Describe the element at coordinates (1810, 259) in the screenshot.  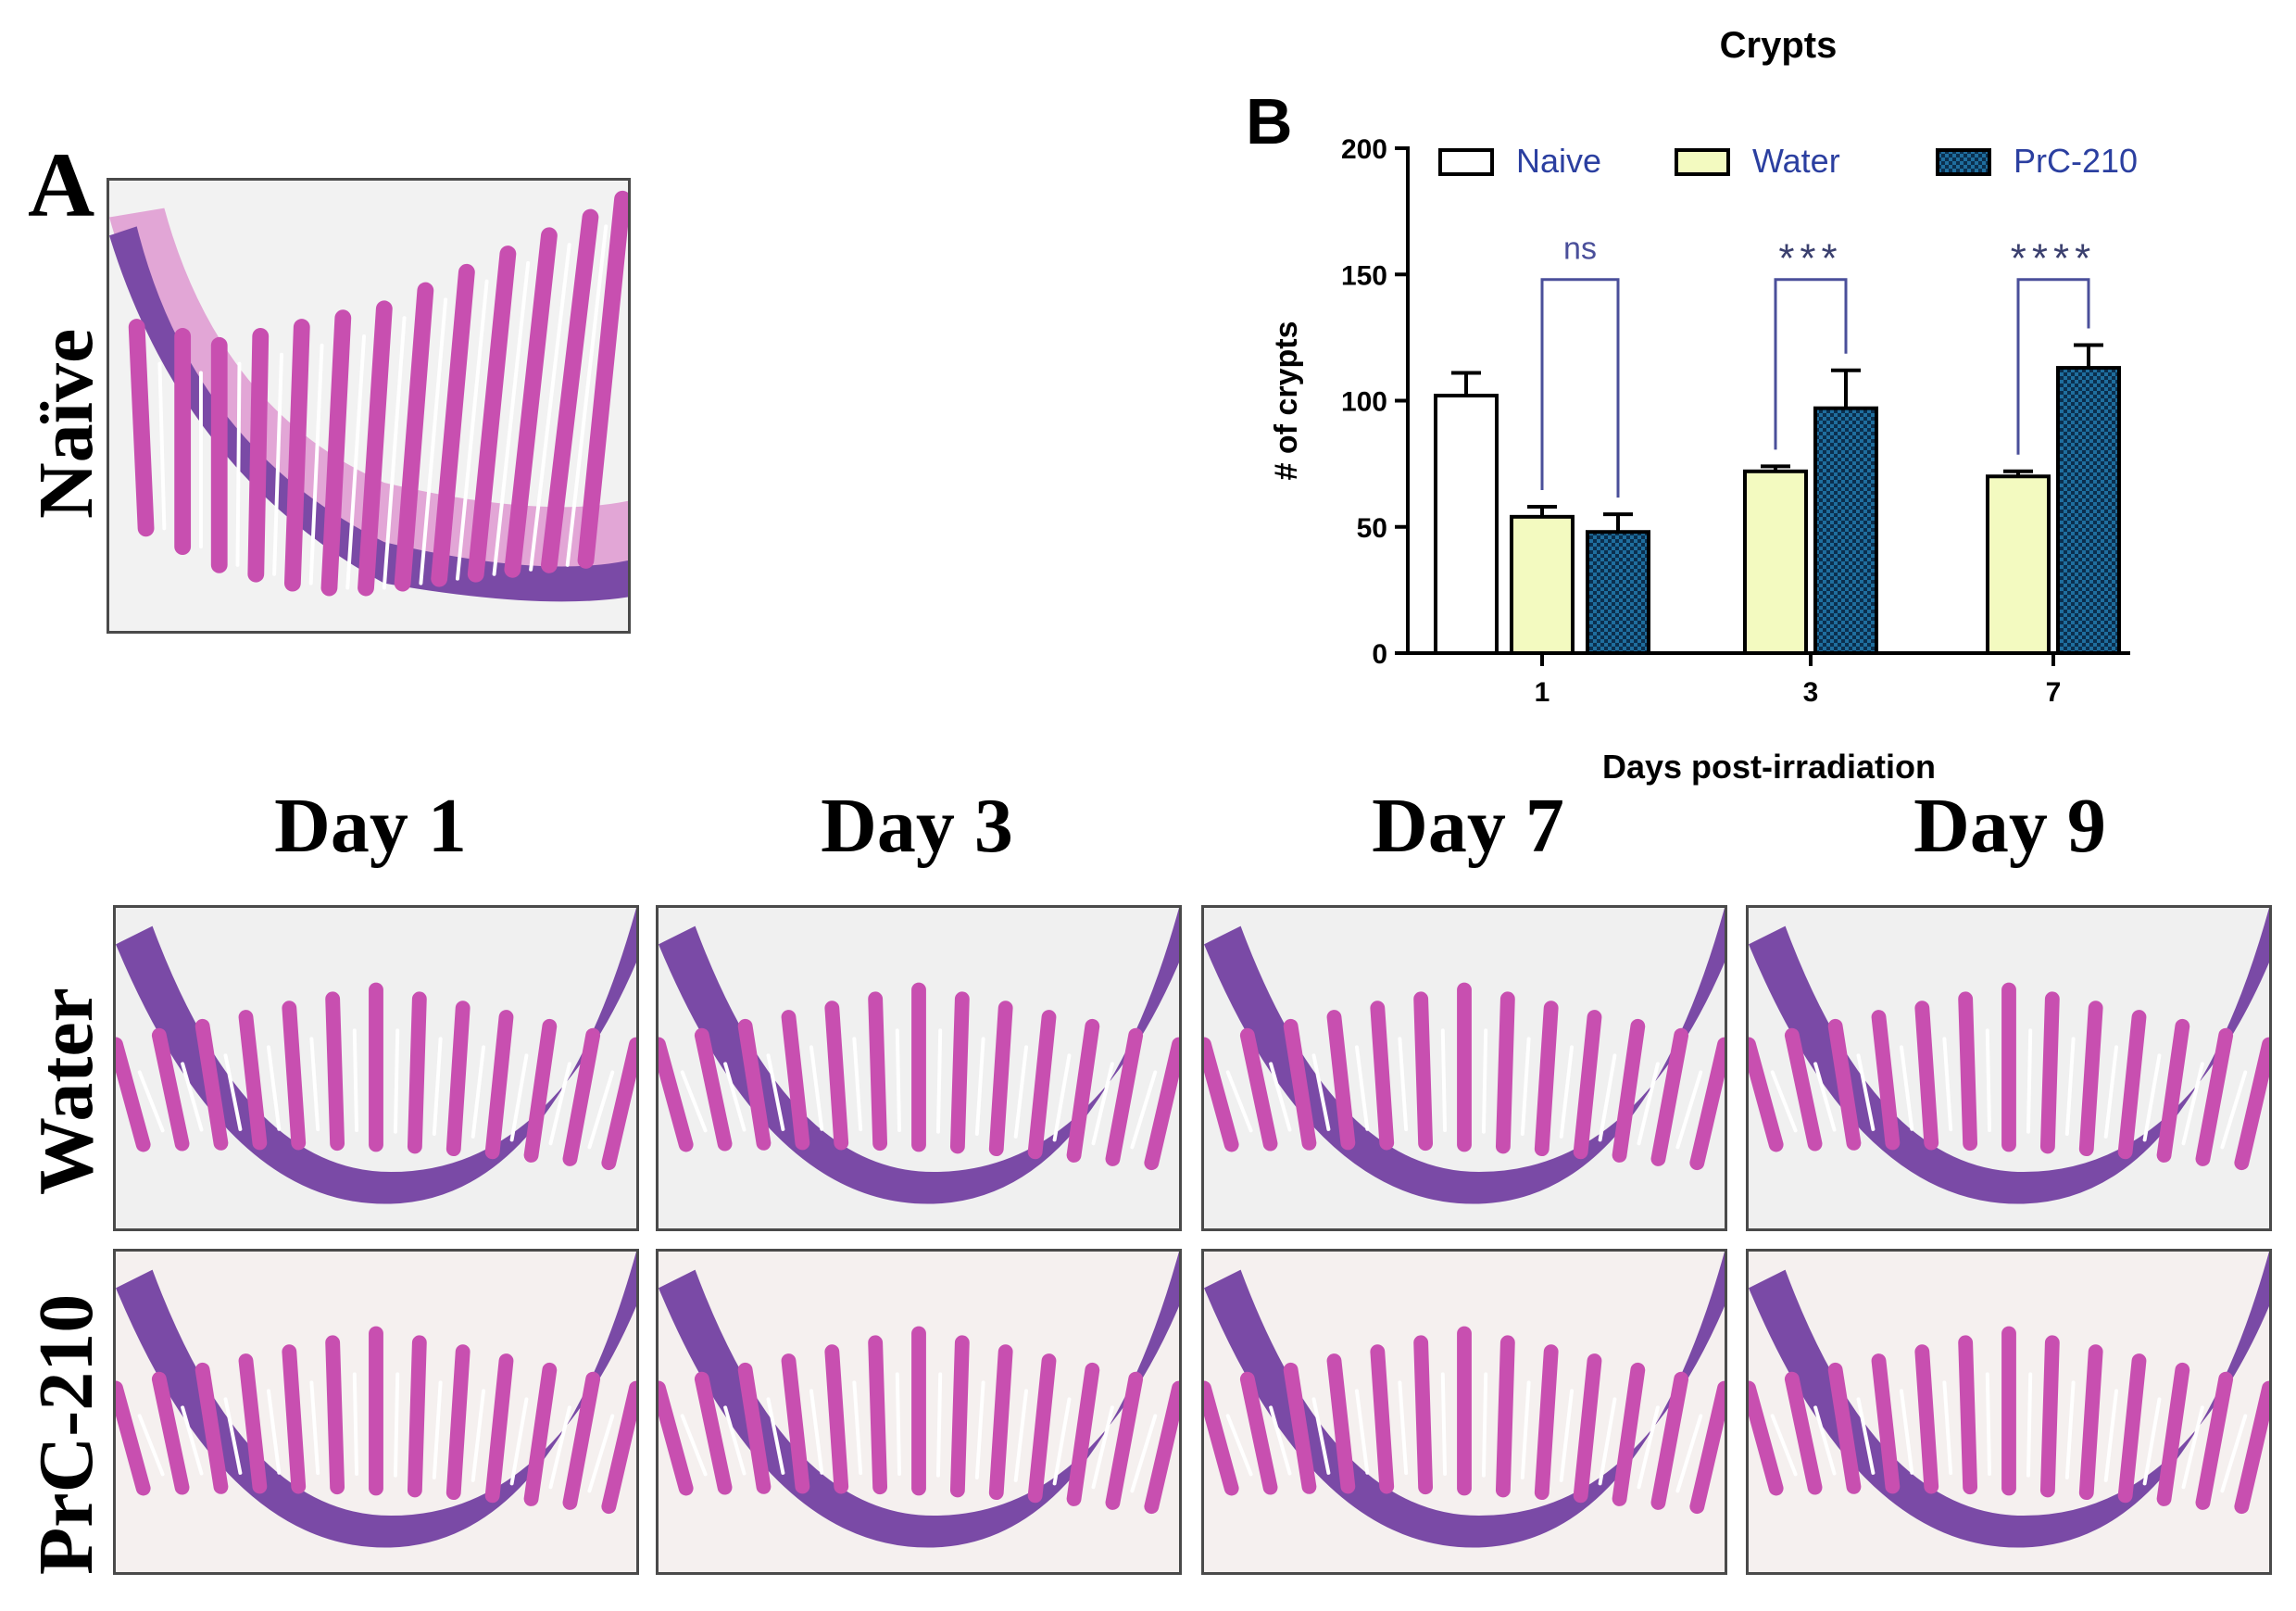
I see `significance-label: ***` at that location.